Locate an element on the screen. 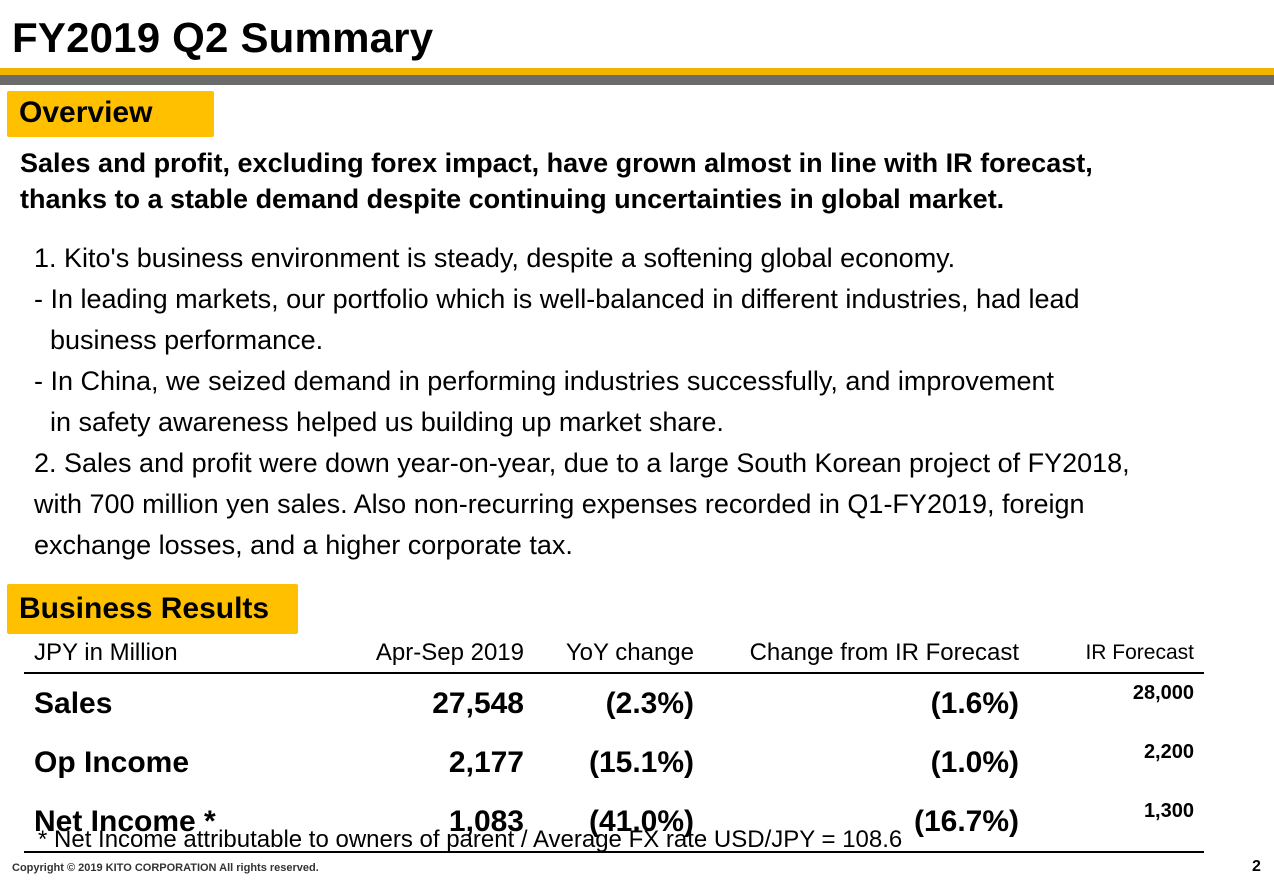 This screenshot has width=1274, height=882. cell-yoy: (2.3%) is located at coordinates (649, 703).